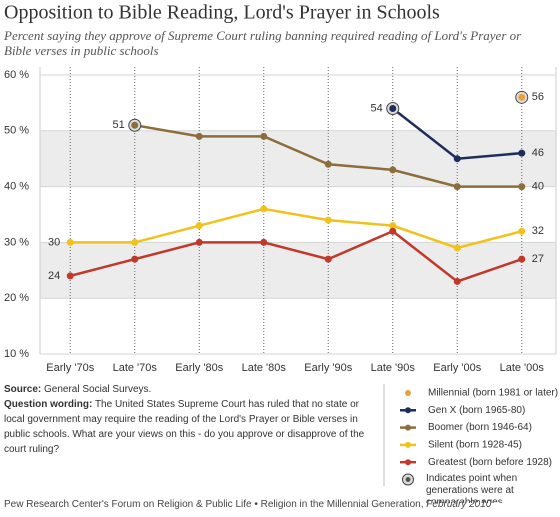 This screenshot has height=517, width=560. What do you see at coordinates (480, 427) in the screenshot?
I see `legend-label: Boomer (born 1946-64)` at bounding box center [480, 427].